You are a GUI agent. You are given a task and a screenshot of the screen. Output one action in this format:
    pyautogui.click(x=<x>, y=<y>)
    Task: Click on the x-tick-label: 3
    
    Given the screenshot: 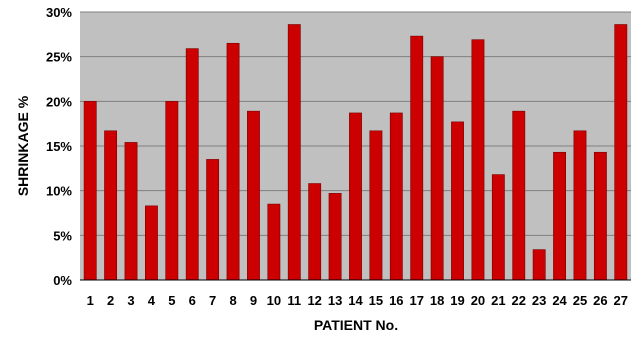 What is the action you would take?
    pyautogui.click(x=130, y=300)
    